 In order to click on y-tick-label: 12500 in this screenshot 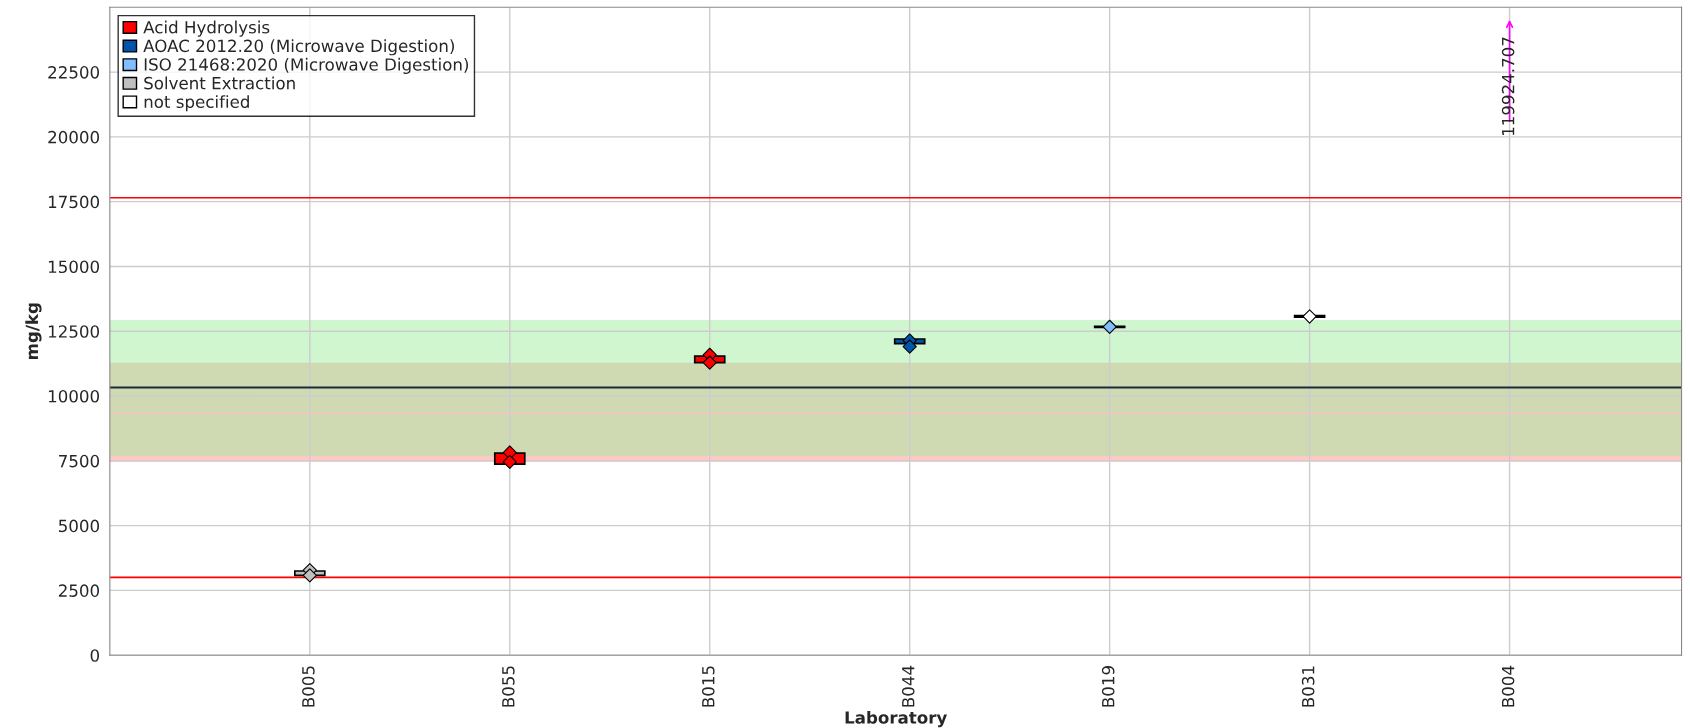, I will do `click(74, 331)`.